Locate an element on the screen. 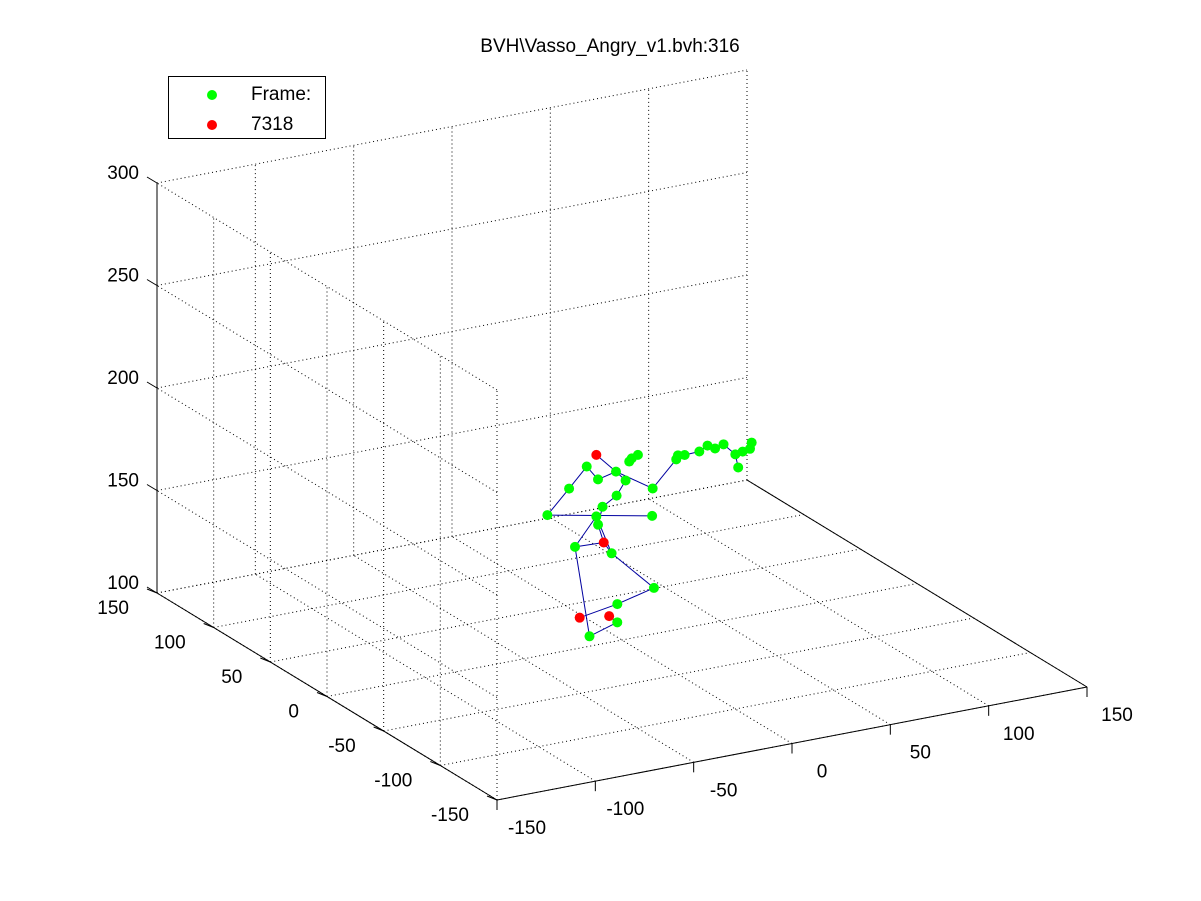 The height and width of the screenshot is (901, 1201). legend: Frame: 7318 is located at coordinates (247, 107).